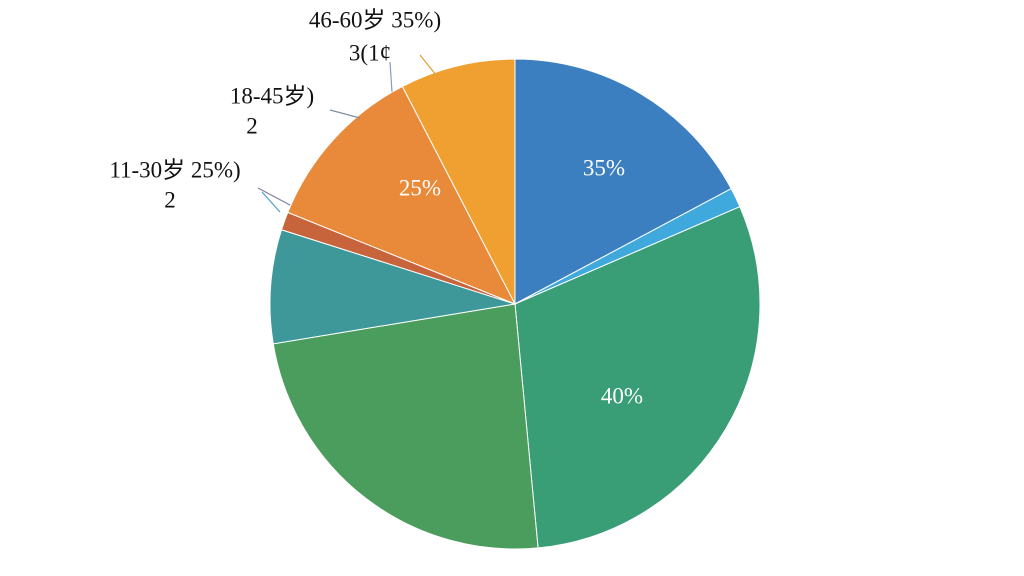 The height and width of the screenshot is (576, 1024). What do you see at coordinates (174, 169) in the screenshot?
I see `annotation: 11-30岁 25%)` at bounding box center [174, 169].